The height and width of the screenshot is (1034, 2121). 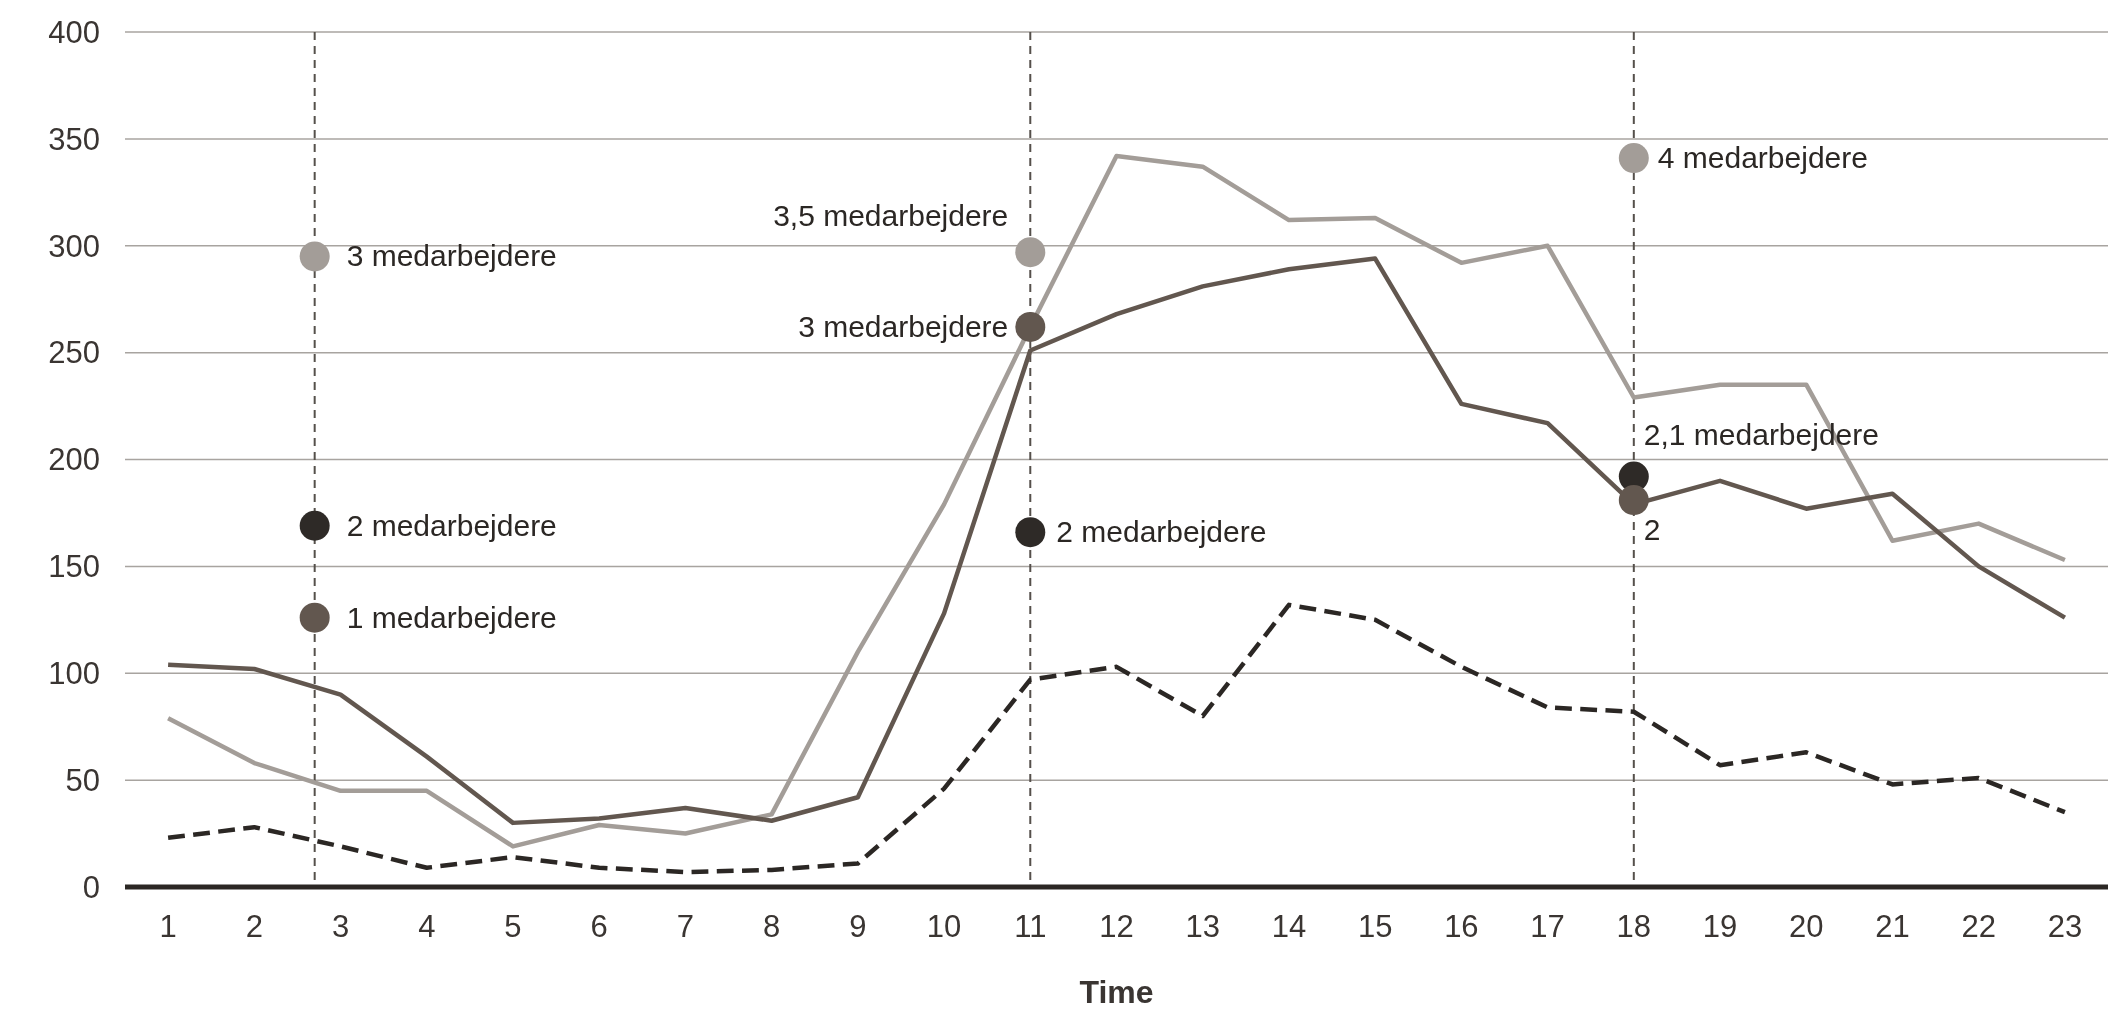 I want to click on annotation: 4 medarbejdere, so click(x=1762, y=158).